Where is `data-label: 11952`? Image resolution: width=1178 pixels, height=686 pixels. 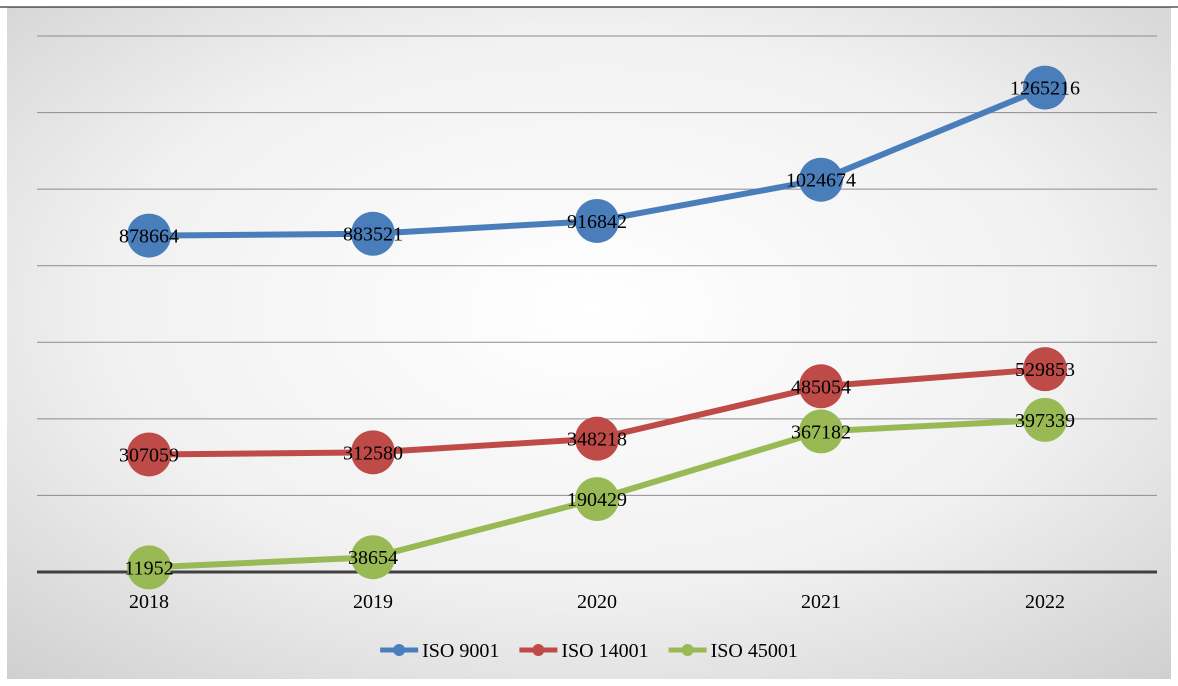 data-label: 11952 is located at coordinates (148, 568).